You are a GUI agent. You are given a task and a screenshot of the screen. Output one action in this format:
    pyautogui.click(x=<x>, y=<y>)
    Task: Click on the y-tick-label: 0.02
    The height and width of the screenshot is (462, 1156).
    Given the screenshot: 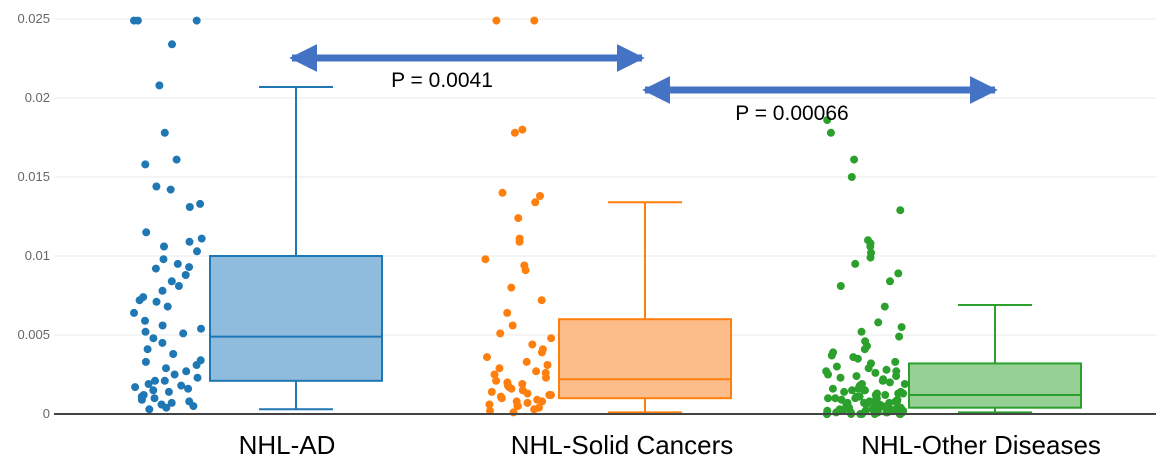 What is the action you would take?
    pyautogui.click(x=37, y=97)
    